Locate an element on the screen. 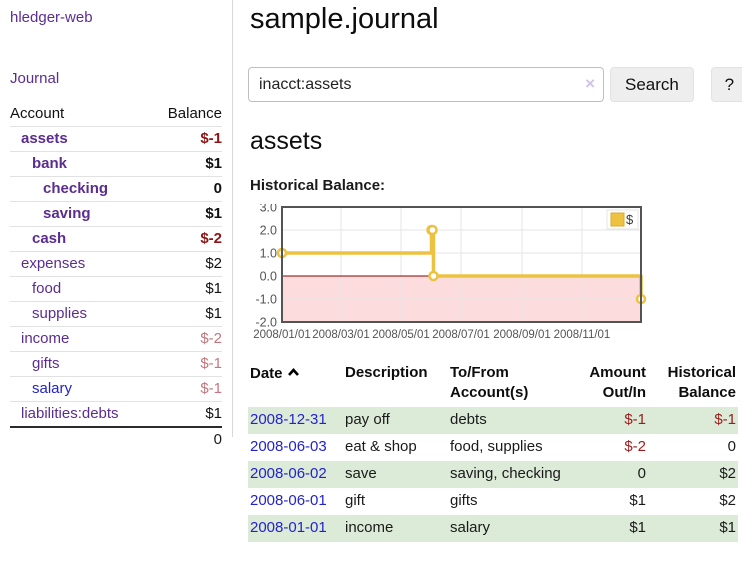  svg-text: 2008/03/01 is located at coordinates (341, 335).